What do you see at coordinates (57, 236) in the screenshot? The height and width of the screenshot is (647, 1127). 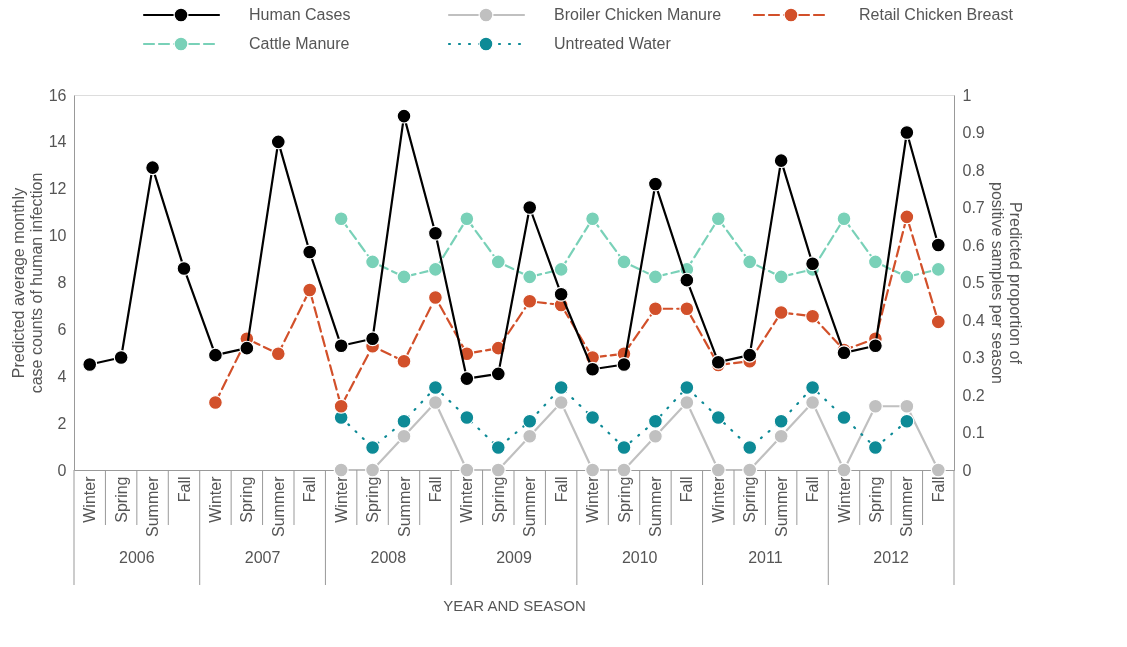 I see `y-tick-label: 10` at bounding box center [57, 236].